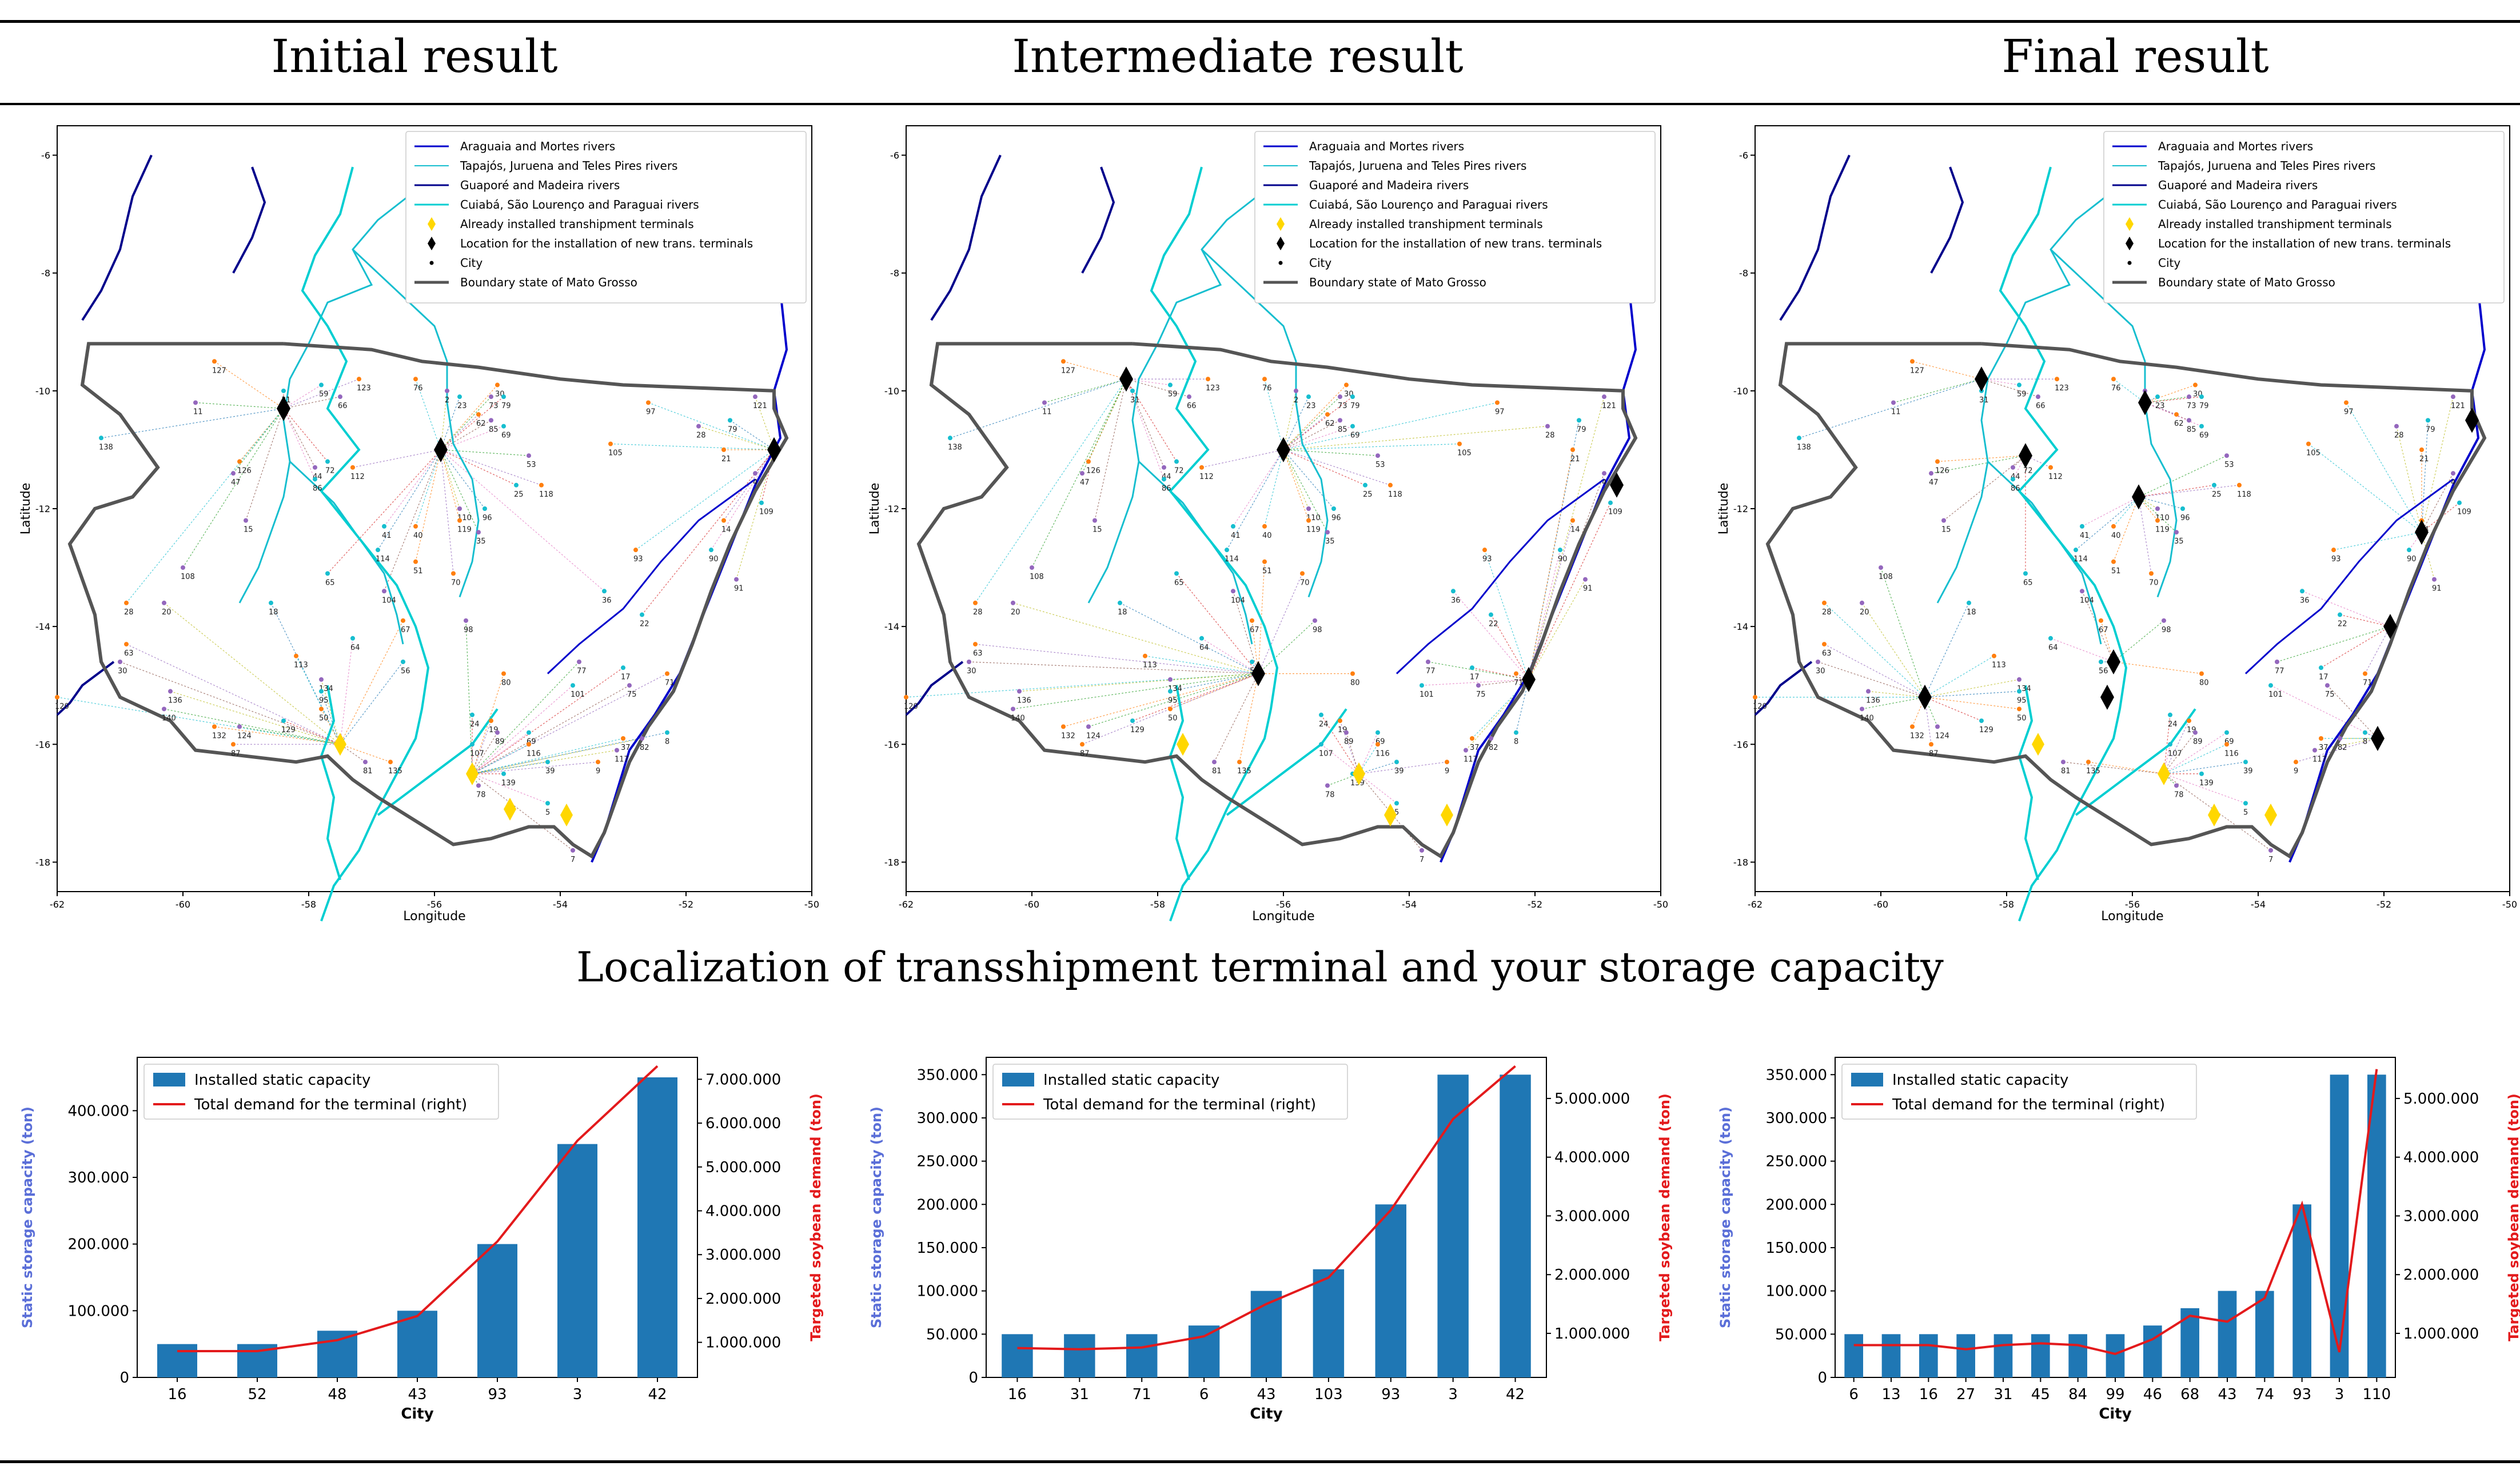  I want to click on legend-label: Araguaia and Mortes rivers, so click(537, 146).